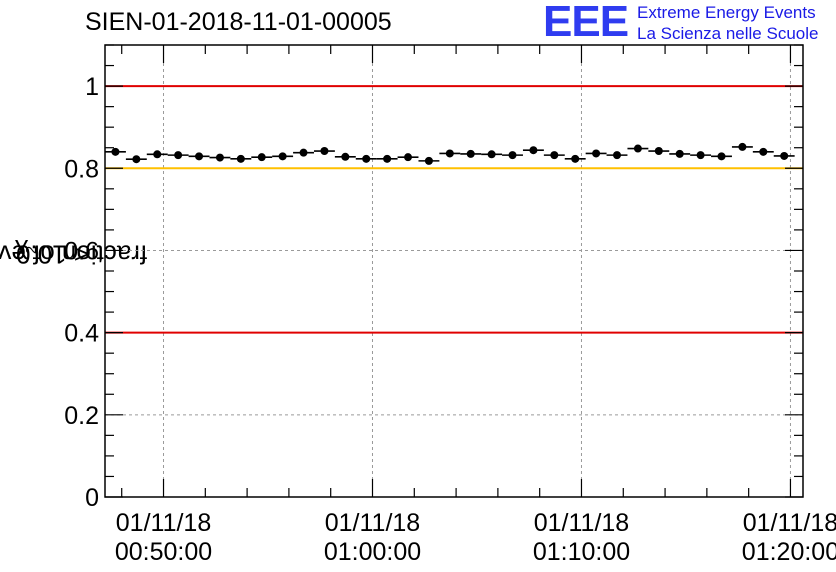  What do you see at coordinates (81, 251) in the screenshot?
I see `y-tick-label: 0.6` at bounding box center [81, 251].